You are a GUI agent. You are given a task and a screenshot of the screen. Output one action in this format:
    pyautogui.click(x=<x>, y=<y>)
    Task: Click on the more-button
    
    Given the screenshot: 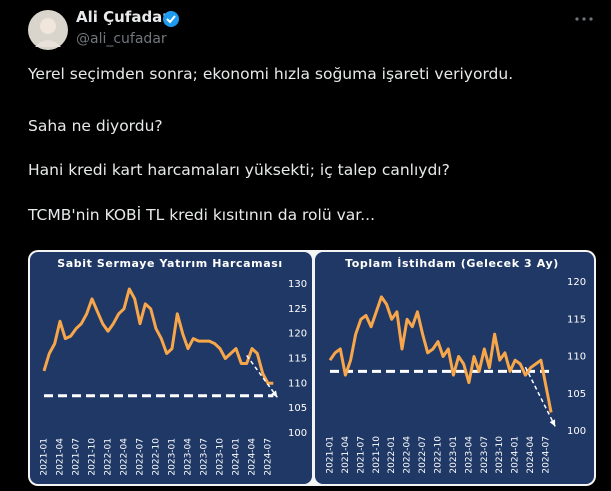 What is the action you would take?
    pyautogui.click(x=584, y=19)
    